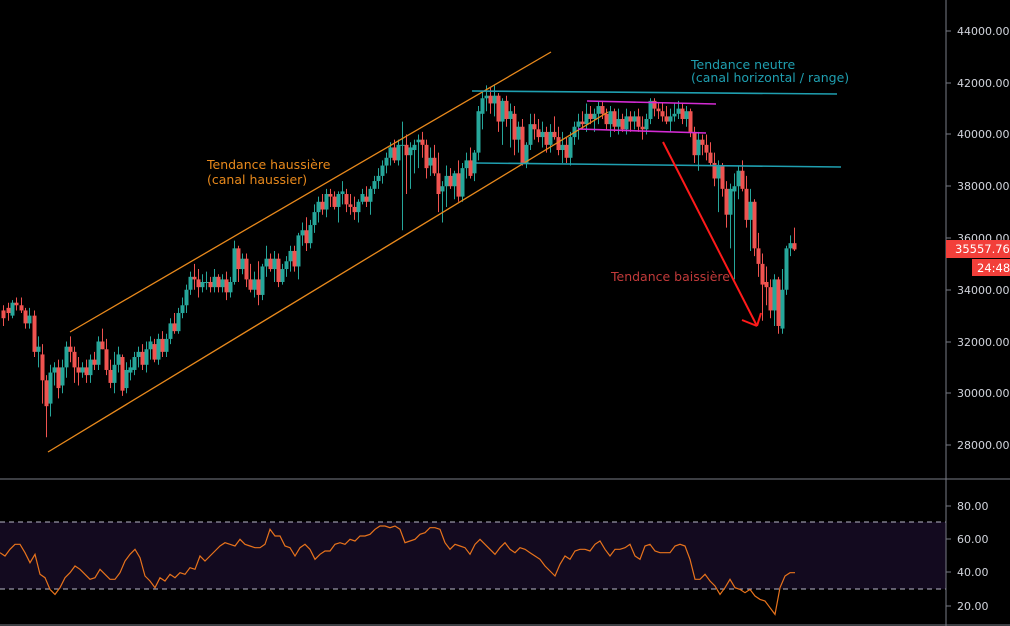 The width and height of the screenshot is (1010, 626). What do you see at coordinates (983, 134) in the screenshot?
I see `svg-text: 40000.00` at bounding box center [983, 134].